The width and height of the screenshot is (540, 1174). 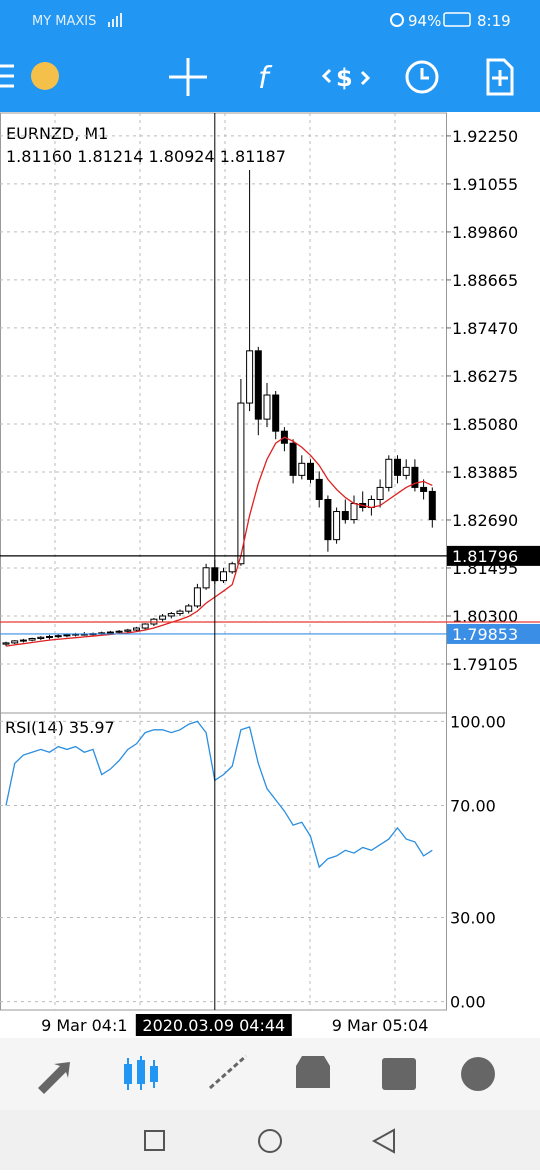 What do you see at coordinates (485, 184) in the screenshot?
I see `y-tick-label: 1.91055` at bounding box center [485, 184].